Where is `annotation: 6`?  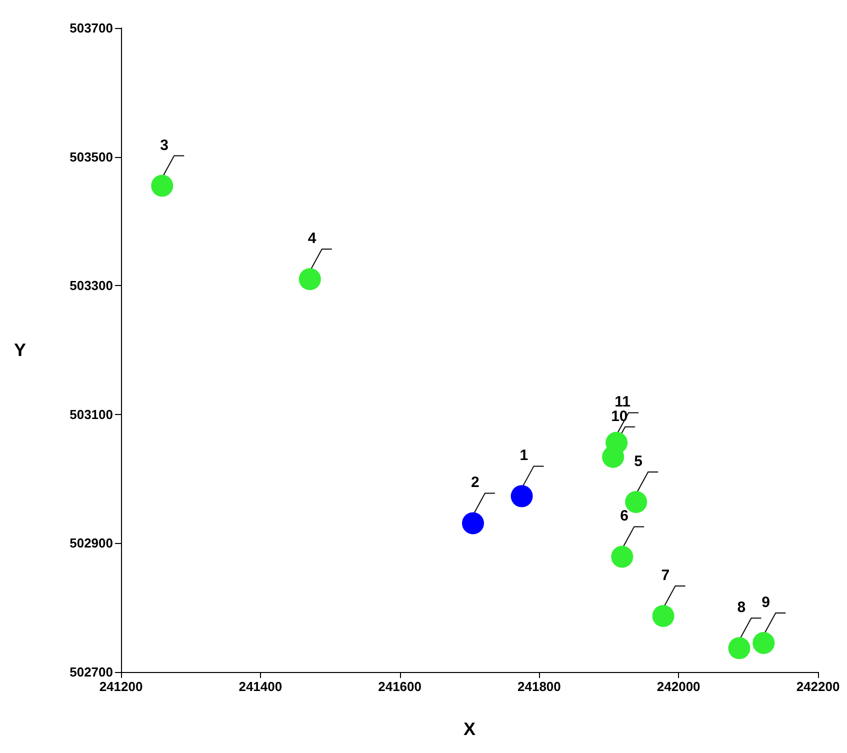 annotation: 6 is located at coordinates (624, 516).